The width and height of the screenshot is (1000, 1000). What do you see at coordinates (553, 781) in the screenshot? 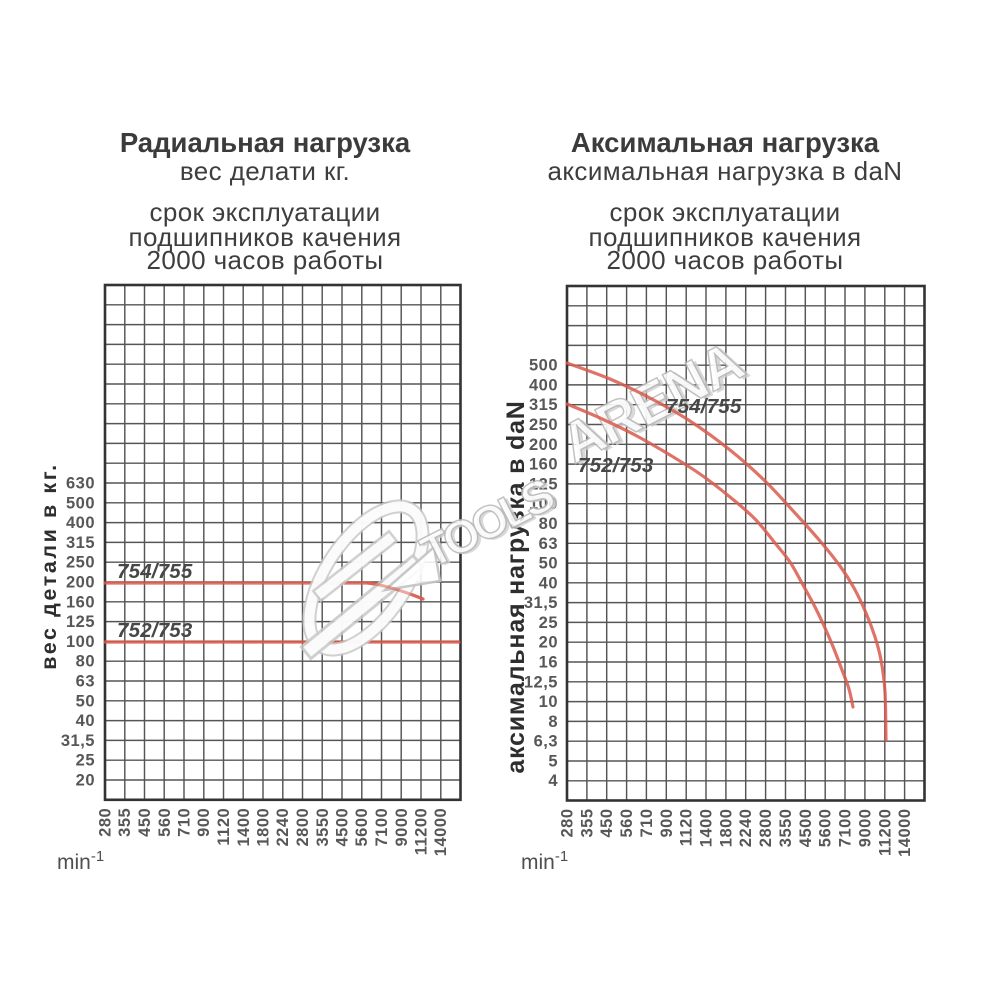
I see `svg-text: 4` at bounding box center [553, 781].